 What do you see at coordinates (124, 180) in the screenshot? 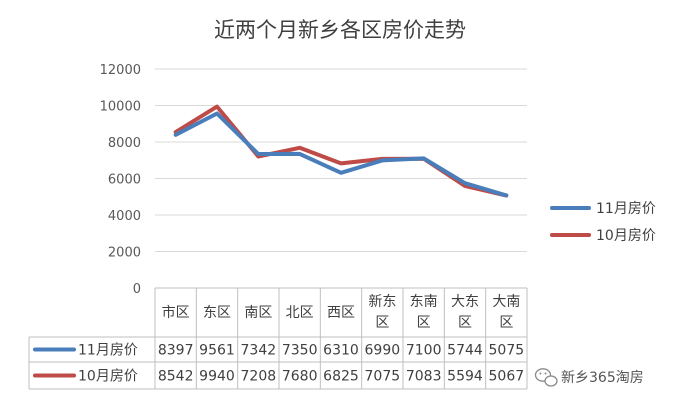
I see `y-tick-label: 6000` at bounding box center [124, 180].